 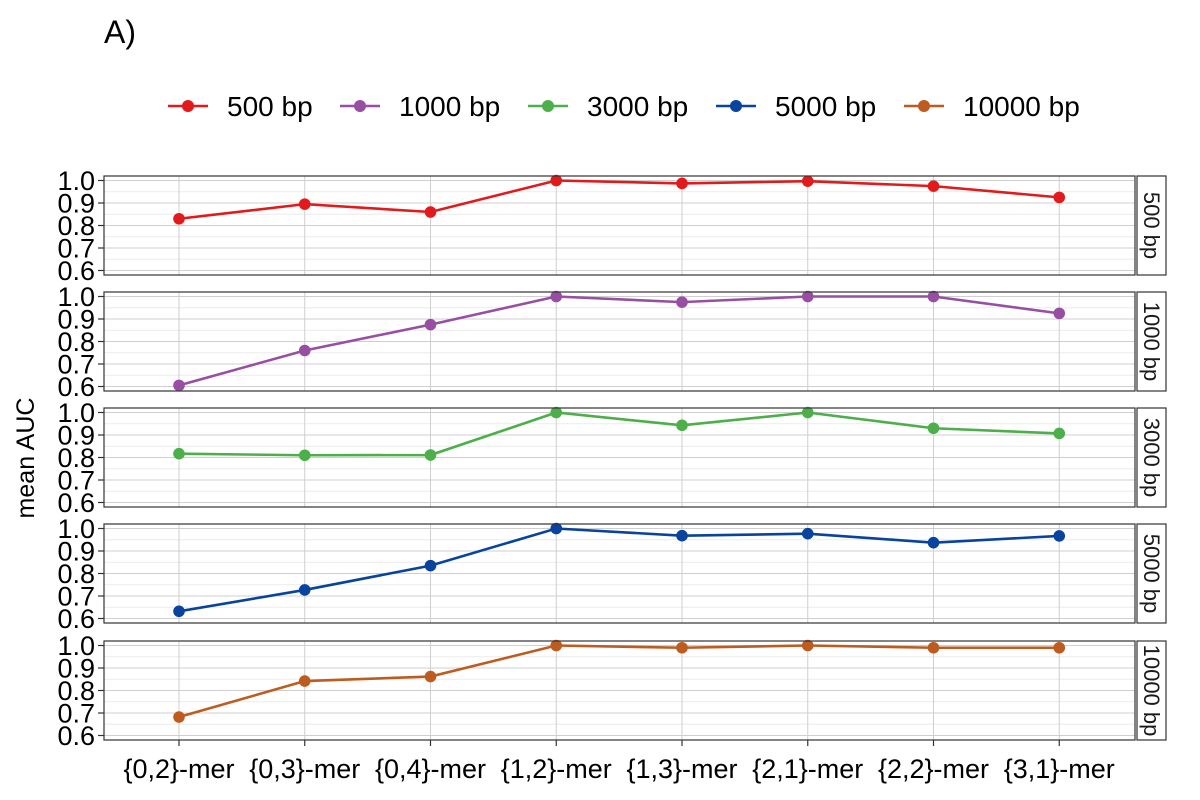 I want to click on panel-tag: A), so click(x=120, y=32).